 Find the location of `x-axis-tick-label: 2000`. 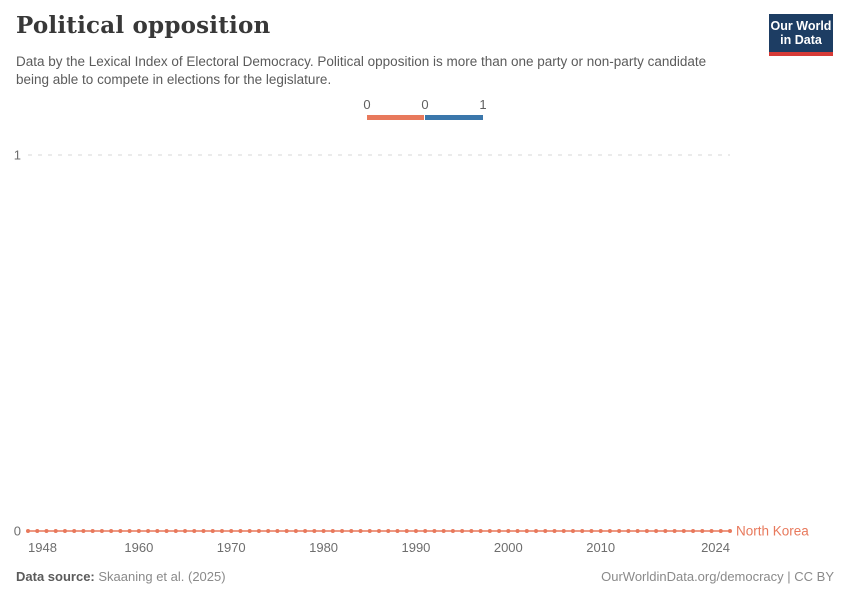

x-axis-tick-label: 2000 is located at coordinates (508, 547).